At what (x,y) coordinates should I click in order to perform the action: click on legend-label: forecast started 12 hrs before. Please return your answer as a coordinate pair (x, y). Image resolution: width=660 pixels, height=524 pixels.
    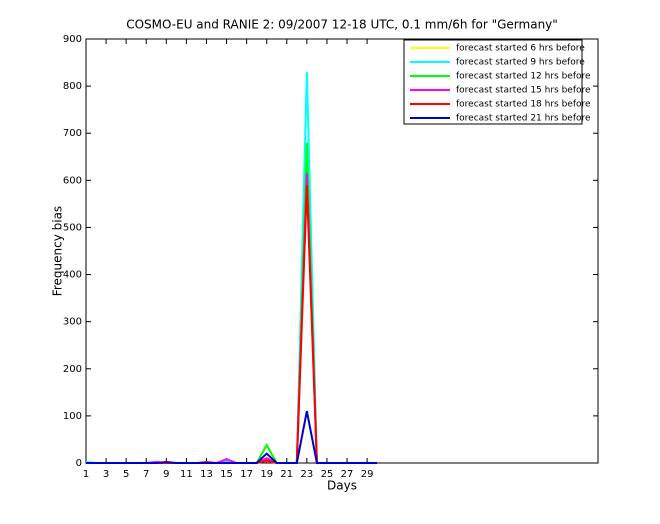
    Looking at the image, I should click on (523, 77).